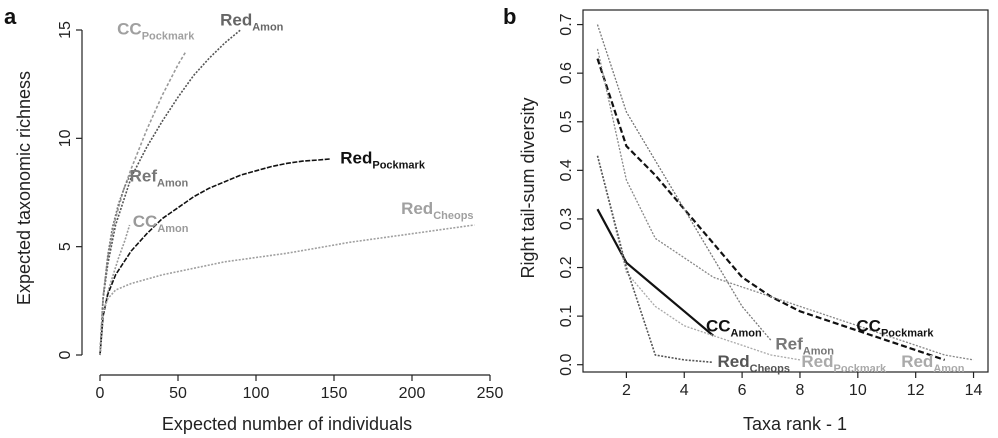 The image size is (998, 438). What do you see at coordinates (684, 390) in the screenshot?
I see `x-tick-label: 4` at bounding box center [684, 390].